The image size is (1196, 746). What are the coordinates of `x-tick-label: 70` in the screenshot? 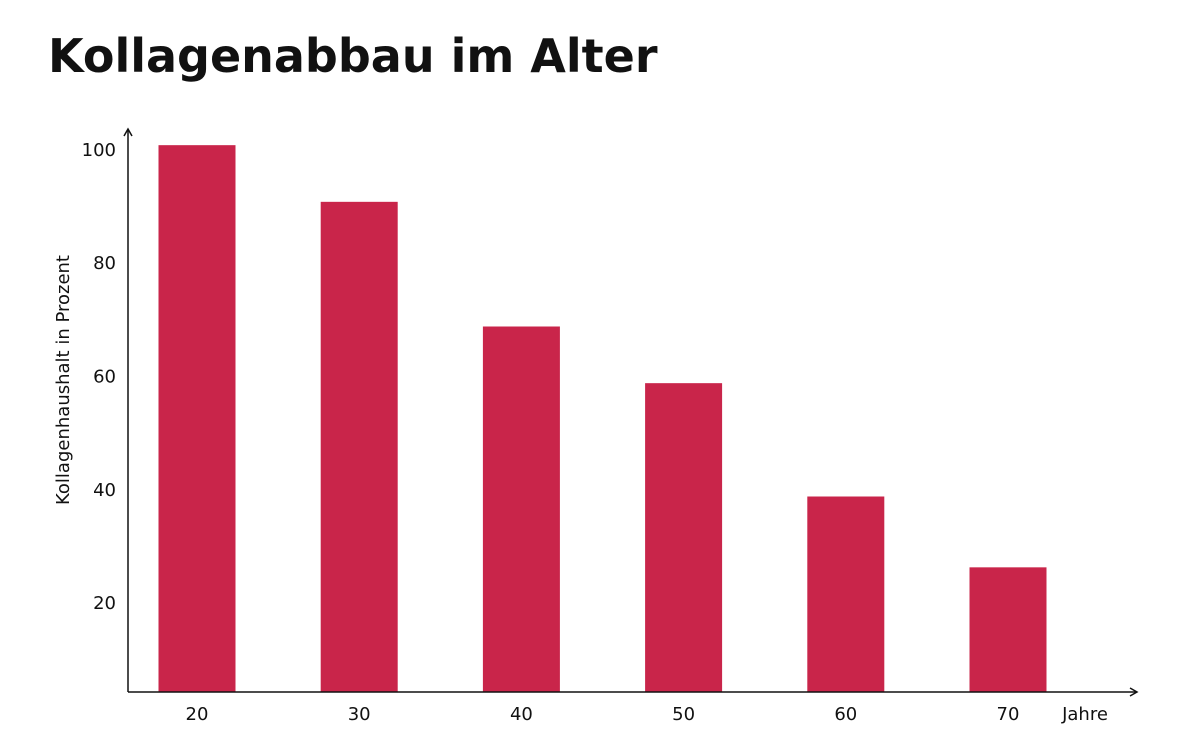 It's located at (1008, 714).